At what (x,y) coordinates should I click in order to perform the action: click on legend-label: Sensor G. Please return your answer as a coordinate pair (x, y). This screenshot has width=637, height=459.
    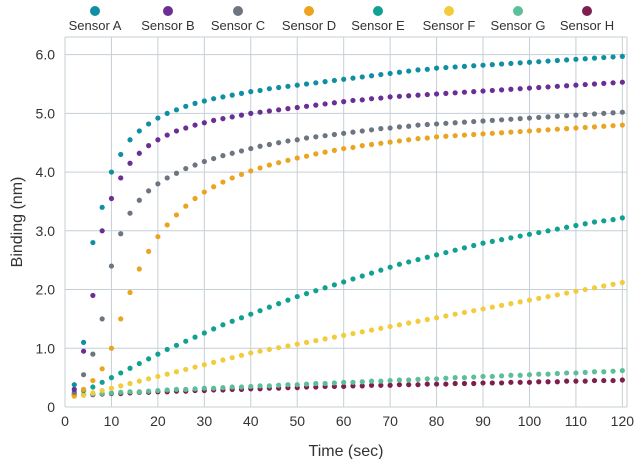
    Looking at the image, I should click on (518, 25).